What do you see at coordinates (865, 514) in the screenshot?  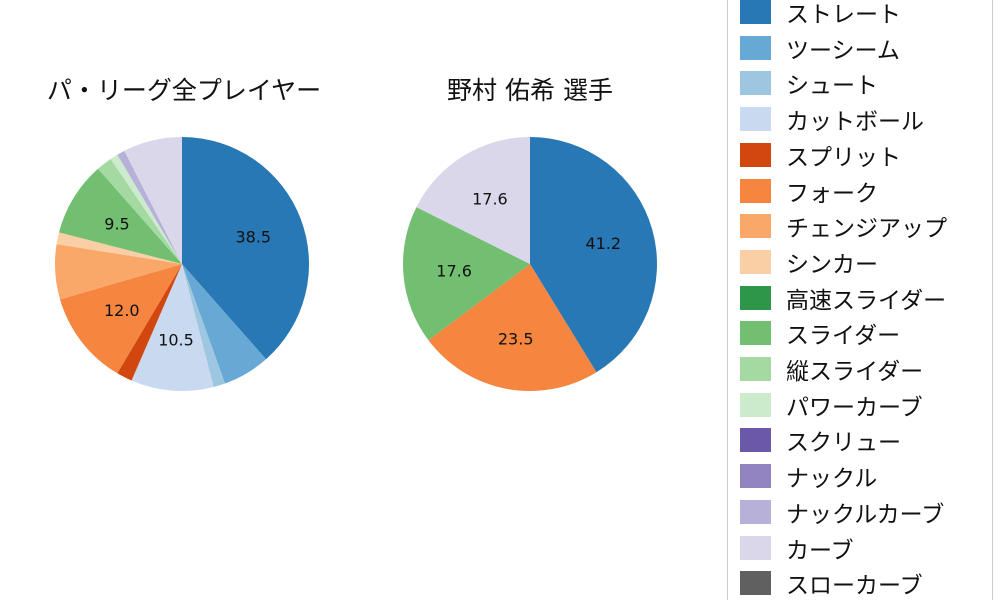 I see `legend-item-label: ナックルカーブ` at bounding box center [865, 514].